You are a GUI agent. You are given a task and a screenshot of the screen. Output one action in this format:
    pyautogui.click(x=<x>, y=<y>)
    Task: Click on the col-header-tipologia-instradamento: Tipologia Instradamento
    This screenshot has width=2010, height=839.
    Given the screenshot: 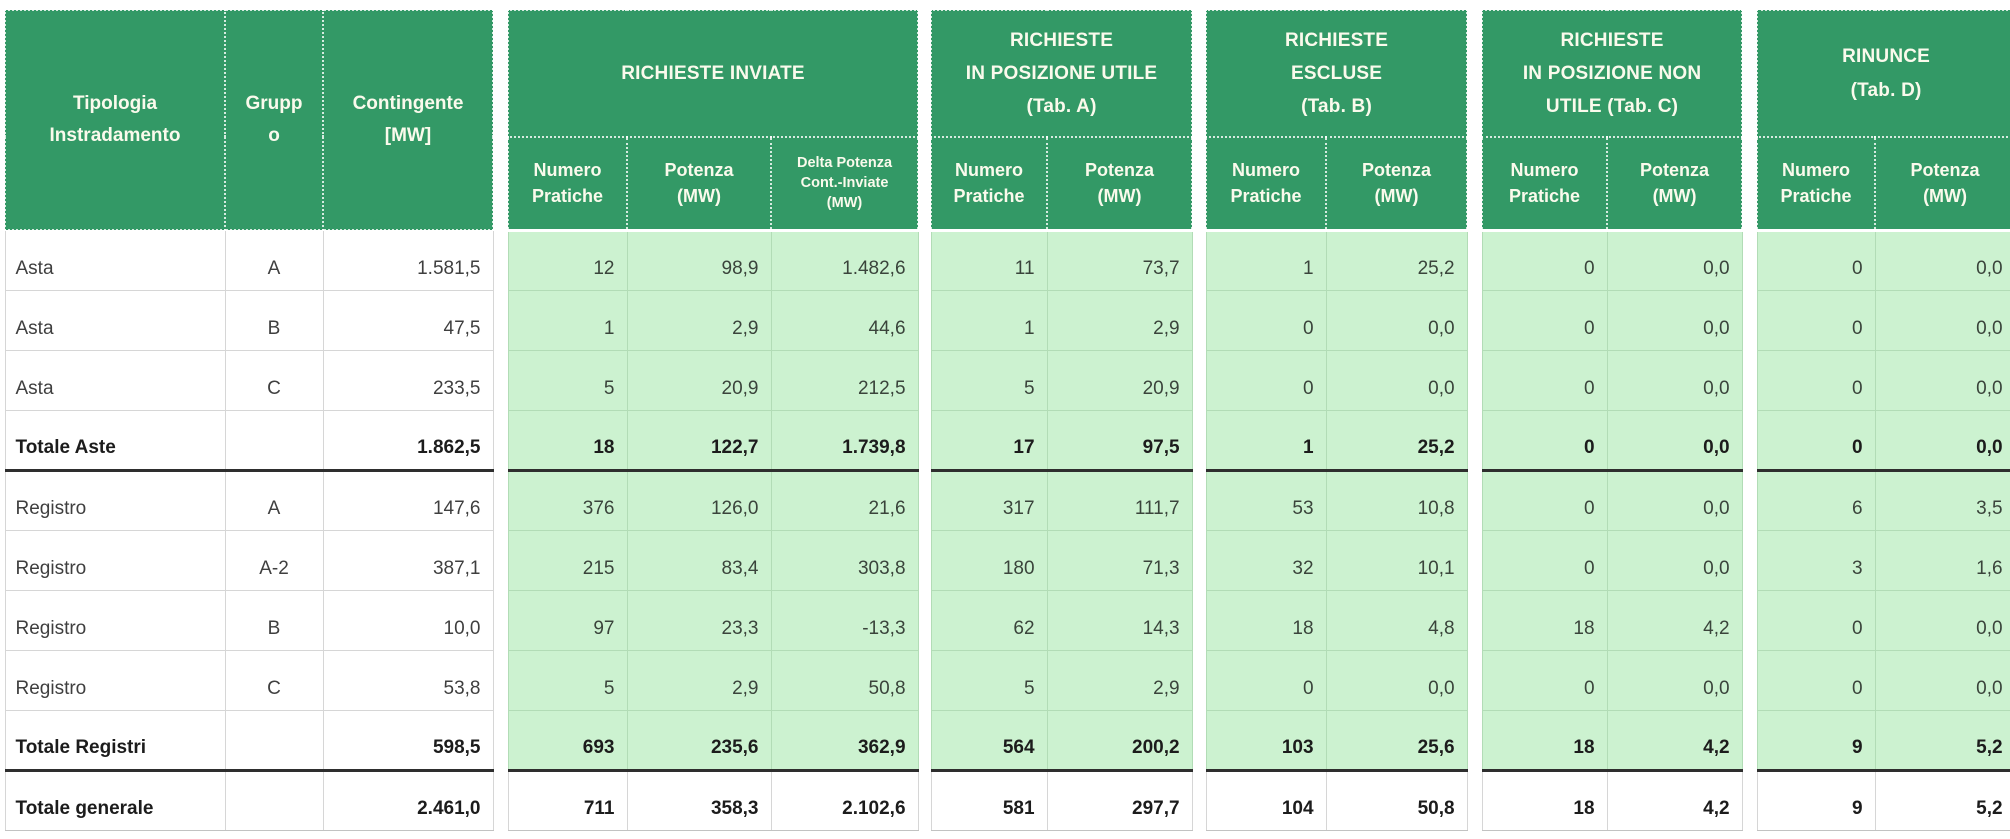 What is the action you would take?
    pyautogui.click(x=115, y=120)
    